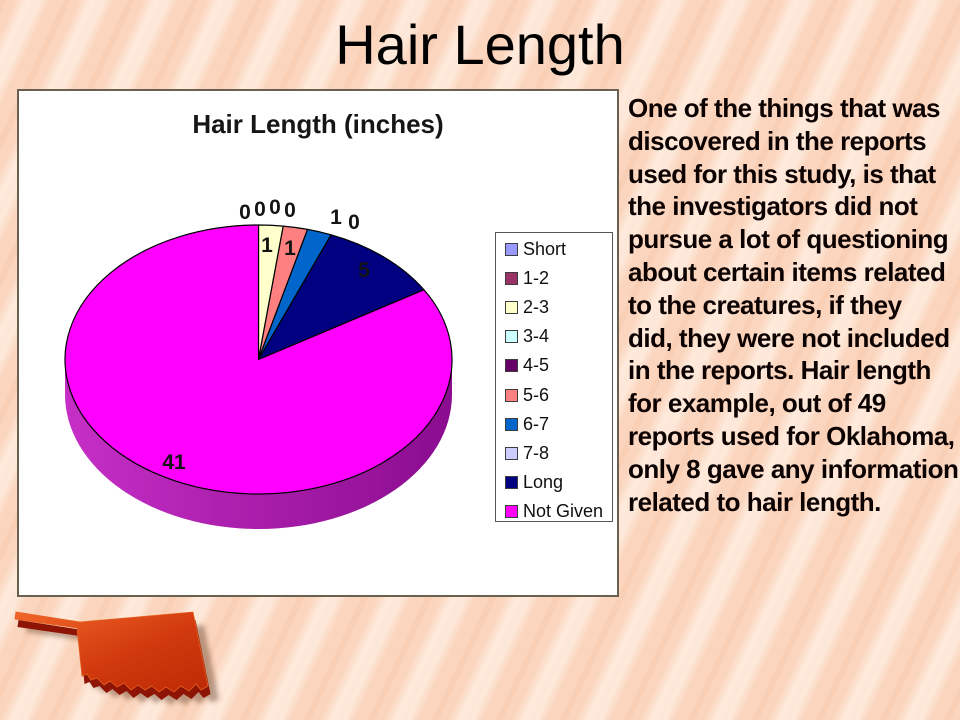  What do you see at coordinates (536, 394) in the screenshot?
I see `legend-label: 5-6` at bounding box center [536, 394].